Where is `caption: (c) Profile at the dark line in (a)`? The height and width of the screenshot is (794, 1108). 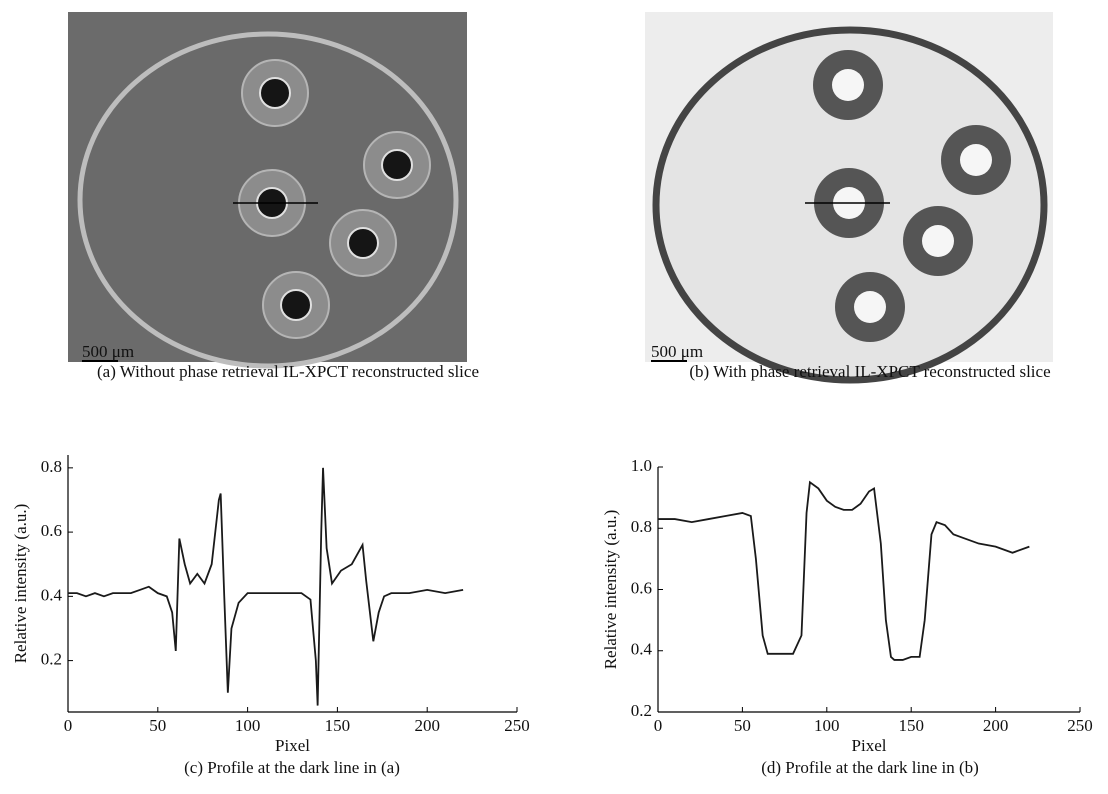 caption: (c) Profile at the dark line in (a) is located at coordinates (292, 767).